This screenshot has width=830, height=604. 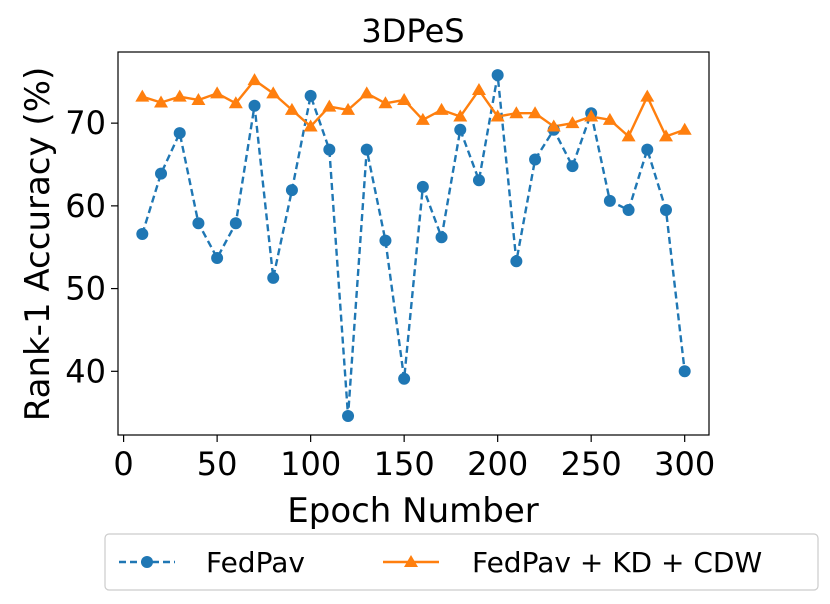 I want to click on y-tick-label: 40, so click(x=85, y=371).